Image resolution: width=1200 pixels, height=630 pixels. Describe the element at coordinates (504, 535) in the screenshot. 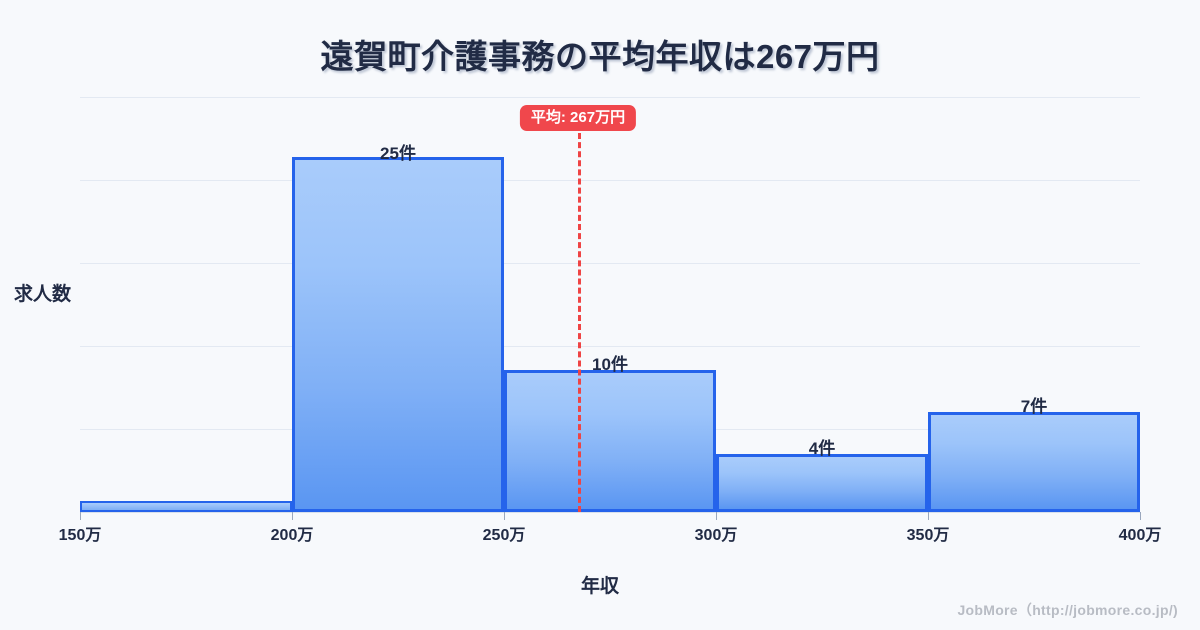

I see `x-tick-label-2: 250万` at that location.